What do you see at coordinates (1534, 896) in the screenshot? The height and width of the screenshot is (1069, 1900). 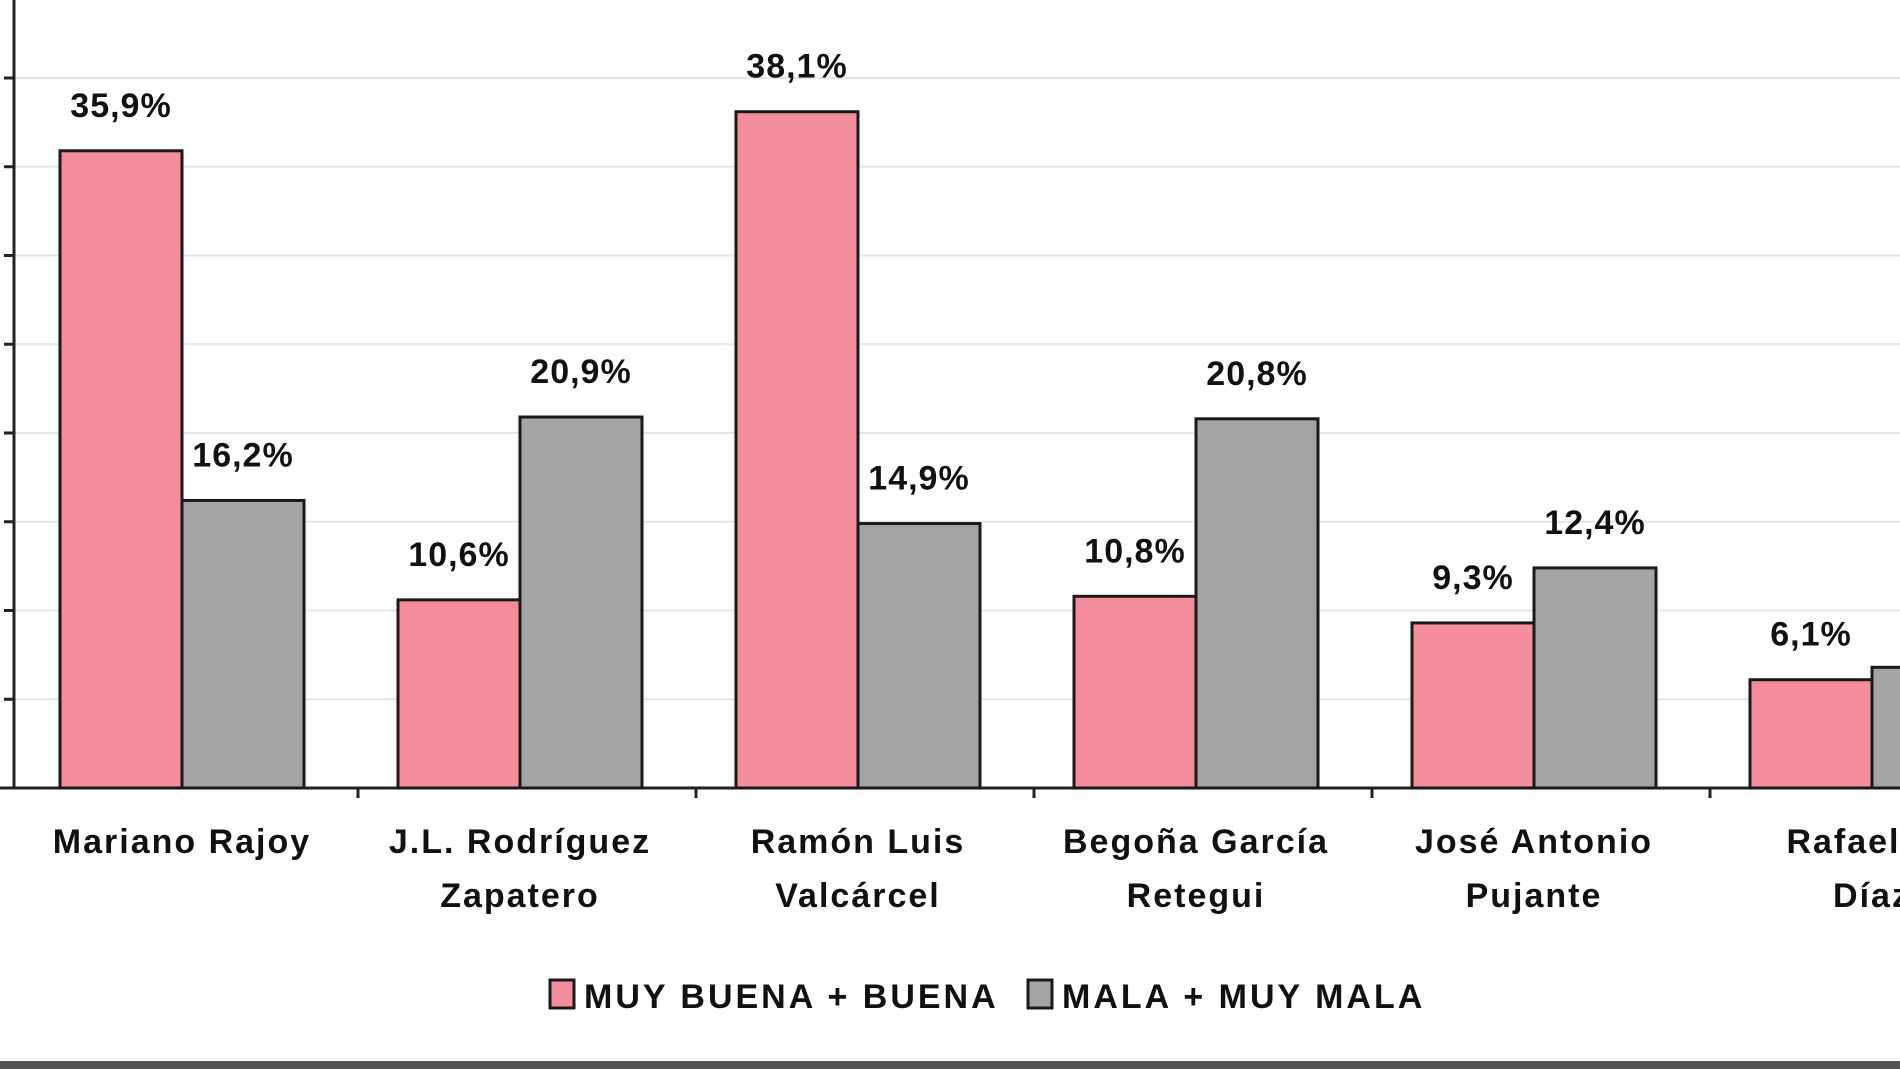 I see `category-label: Pujante` at bounding box center [1534, 896].